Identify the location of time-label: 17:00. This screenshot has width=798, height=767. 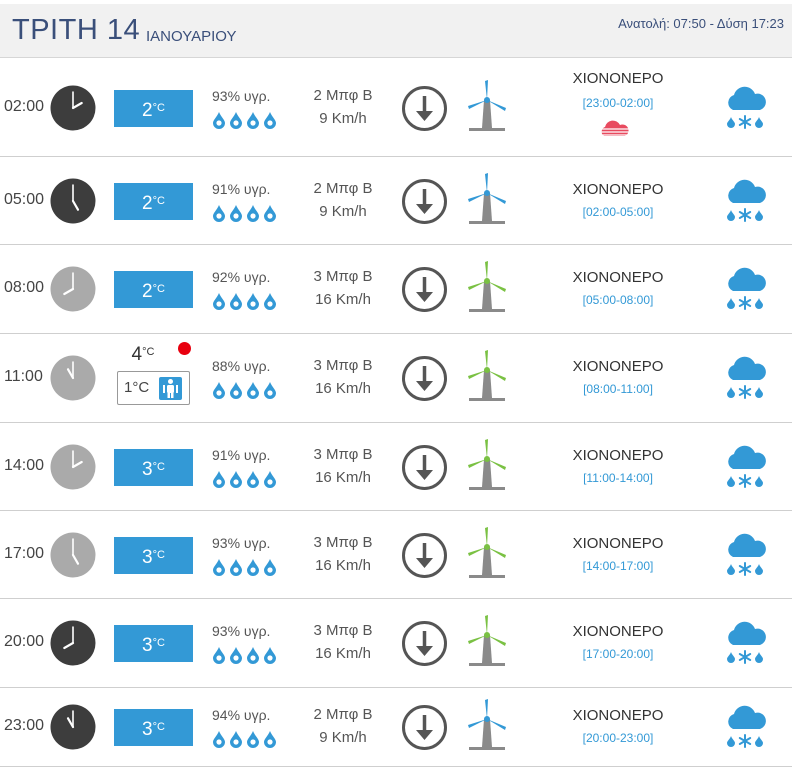
(24, 553).